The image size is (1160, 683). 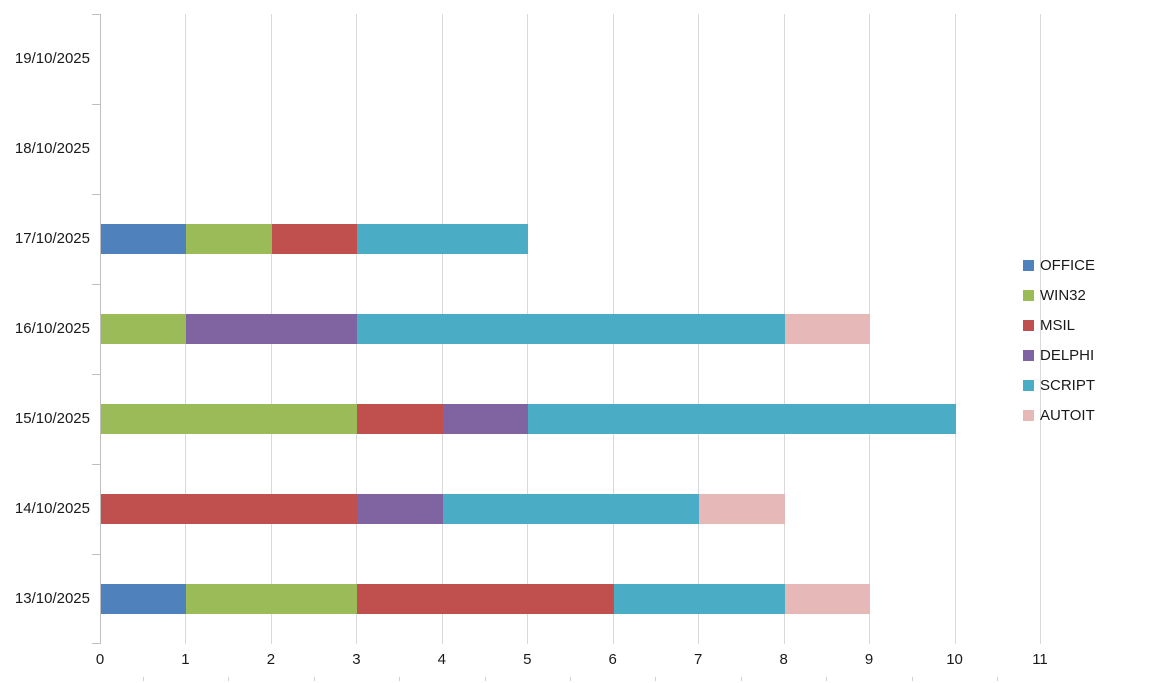 I want to click on x-axis-label: 10, so click(x=954, y=659).